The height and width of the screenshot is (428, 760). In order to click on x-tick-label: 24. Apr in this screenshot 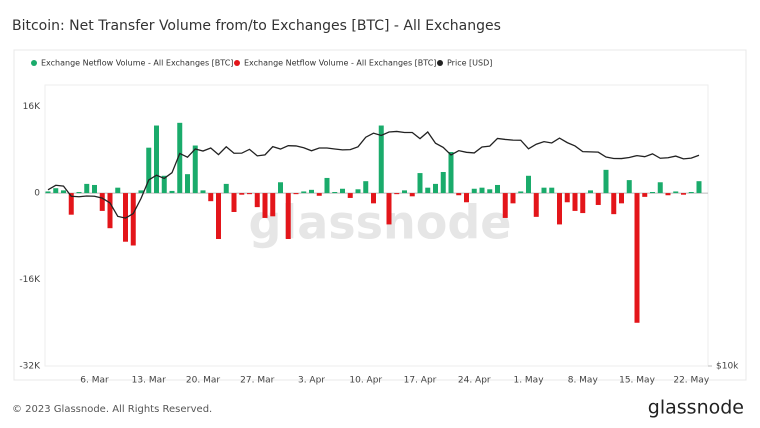, I will do `click(474, 381)`.